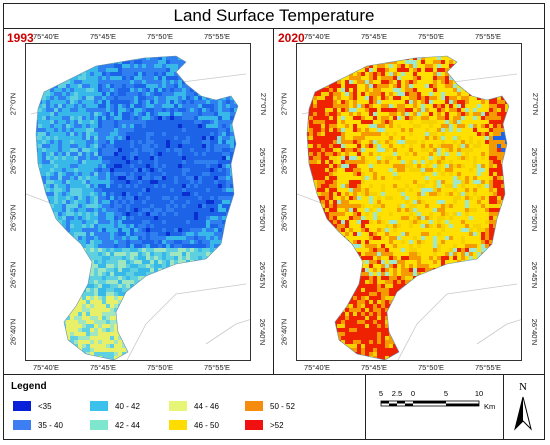  I want to click on legend-item-40-42: 40 - 42, so click(115, 406).